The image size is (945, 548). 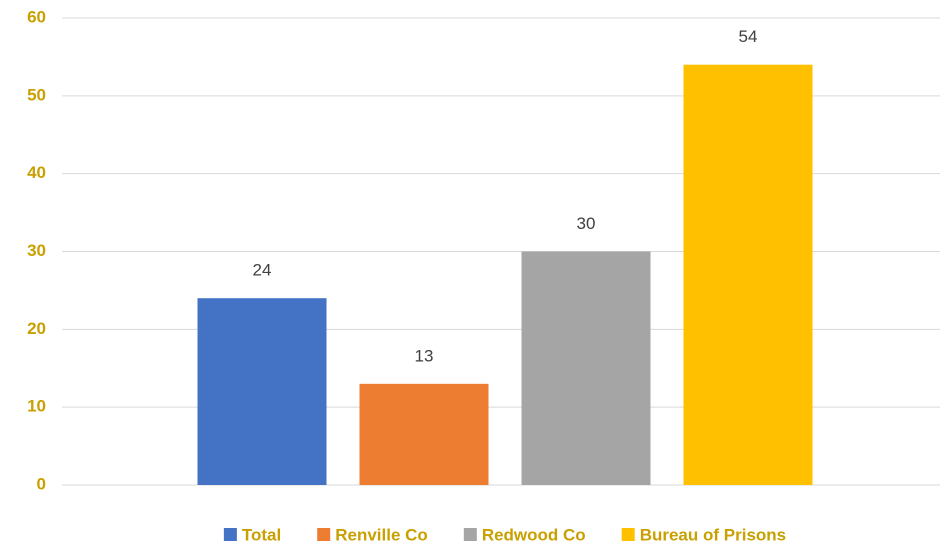 What do you see at coordinates (381, 534) in the screenshot?
I see `legend-label: Renville Co` at bounding box center [381, 534].